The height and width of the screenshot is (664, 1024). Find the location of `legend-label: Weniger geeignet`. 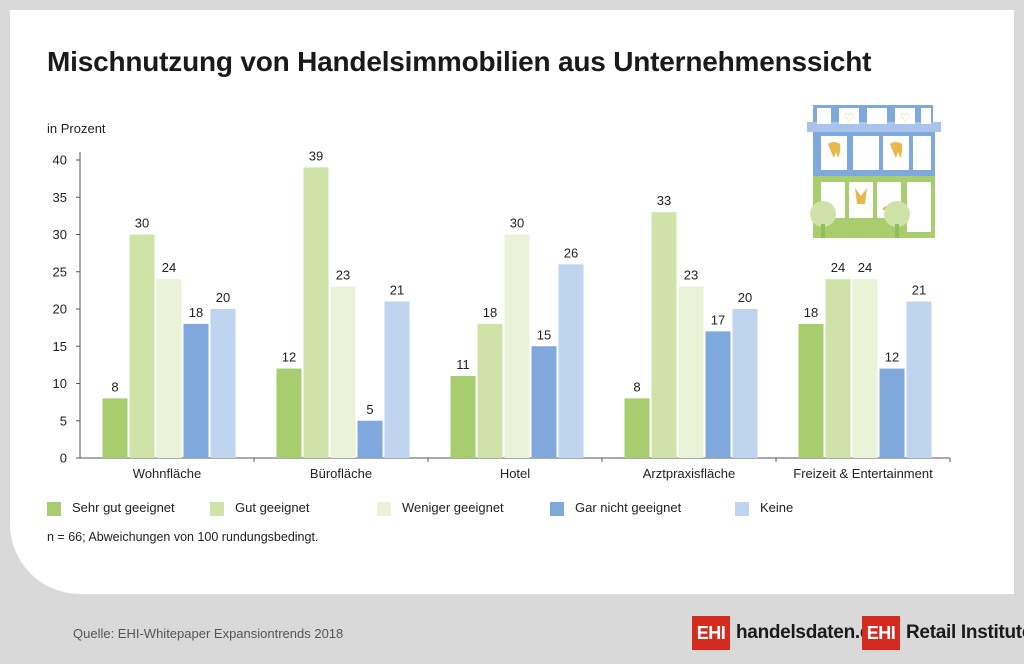

legend-label: Weniger geeignet is located at coordinates (453, 507).